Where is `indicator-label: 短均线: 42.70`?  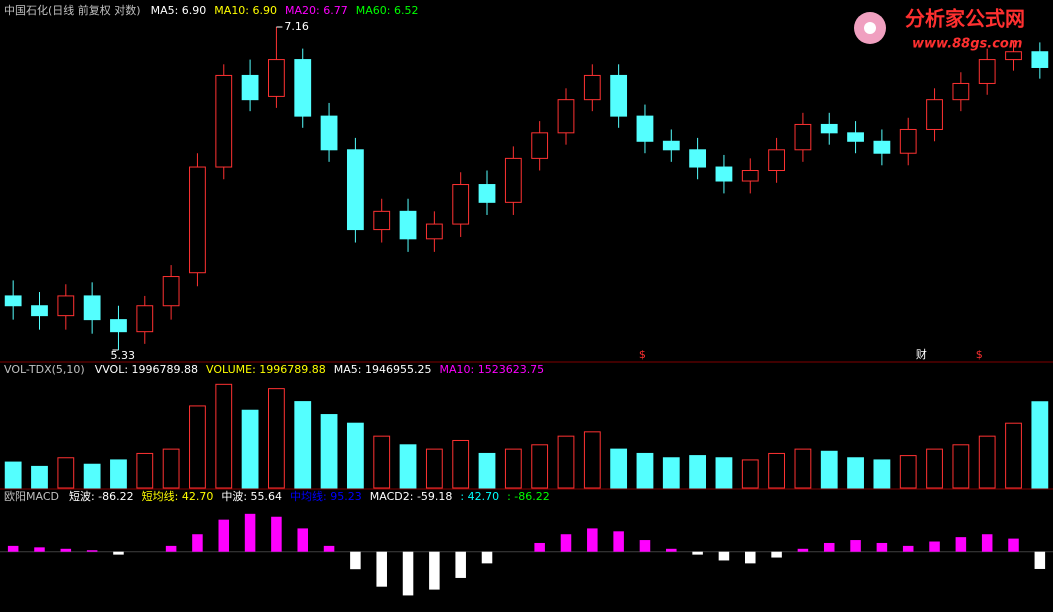
indicator-label: 短均线: 42.70 is located at coordinates (178, 496).